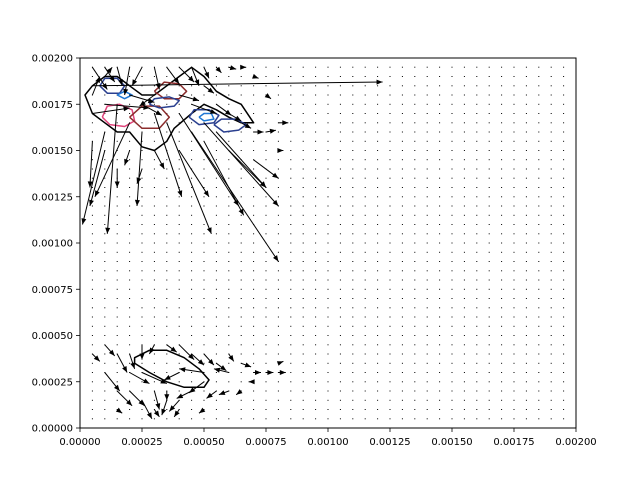 The width and height of the screenshot is (640, 480). What do you see at coordinates (52, 382) in the screenshot?
I see `y-tick-label: 0.00025` at bounding box center [52, 382].